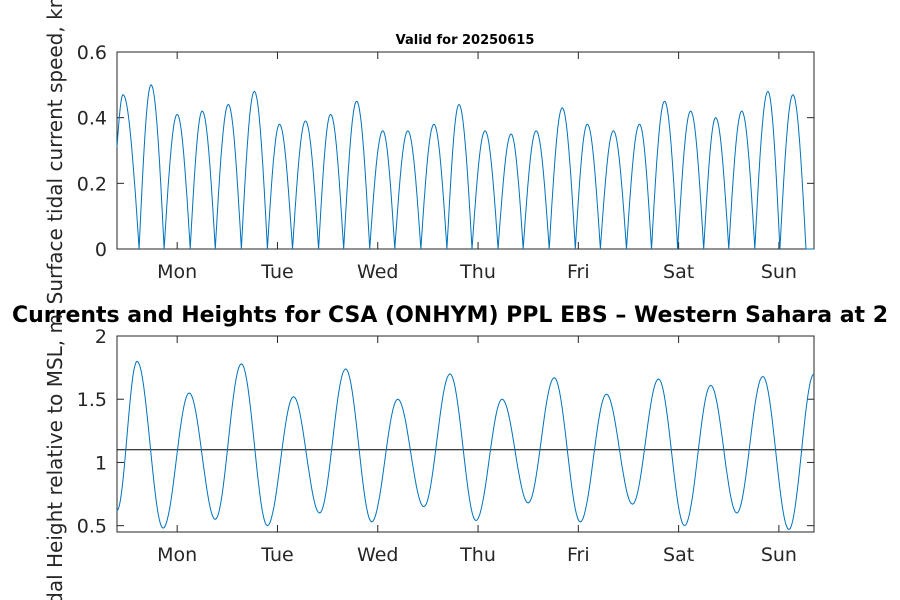  What do you see at coordinates (92, 53) in the screenshot?
I see `y-tick-label: 0.6` at bounding box center [92, 53].